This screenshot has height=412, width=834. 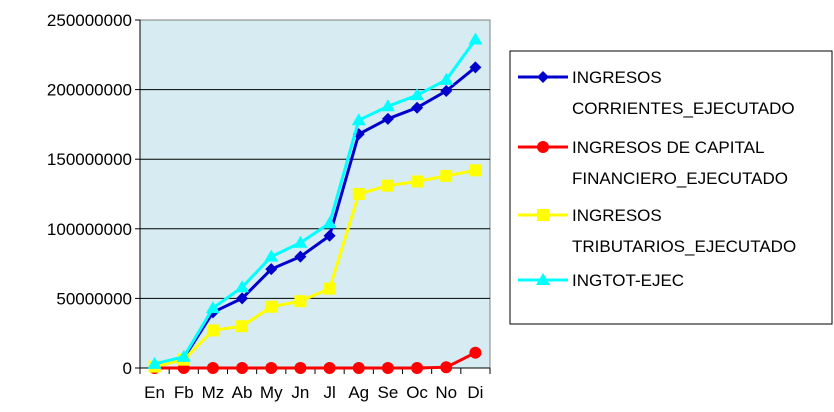 I want to click on y-tick-label: 200000000, so click(x=89, y=90).